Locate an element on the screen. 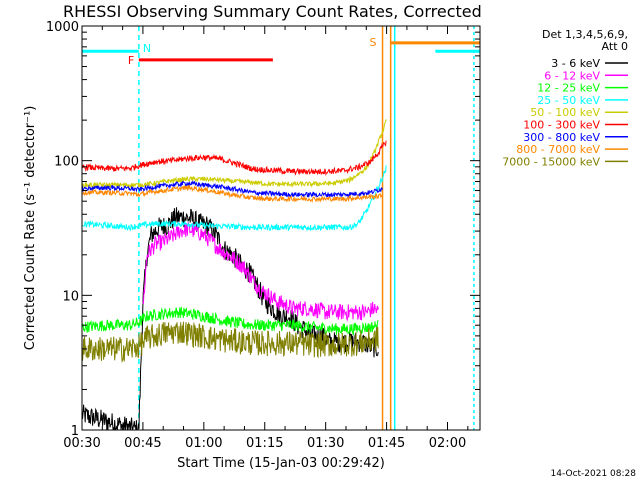  y-tick-label: 1000 is located at coordinates (62, 27).